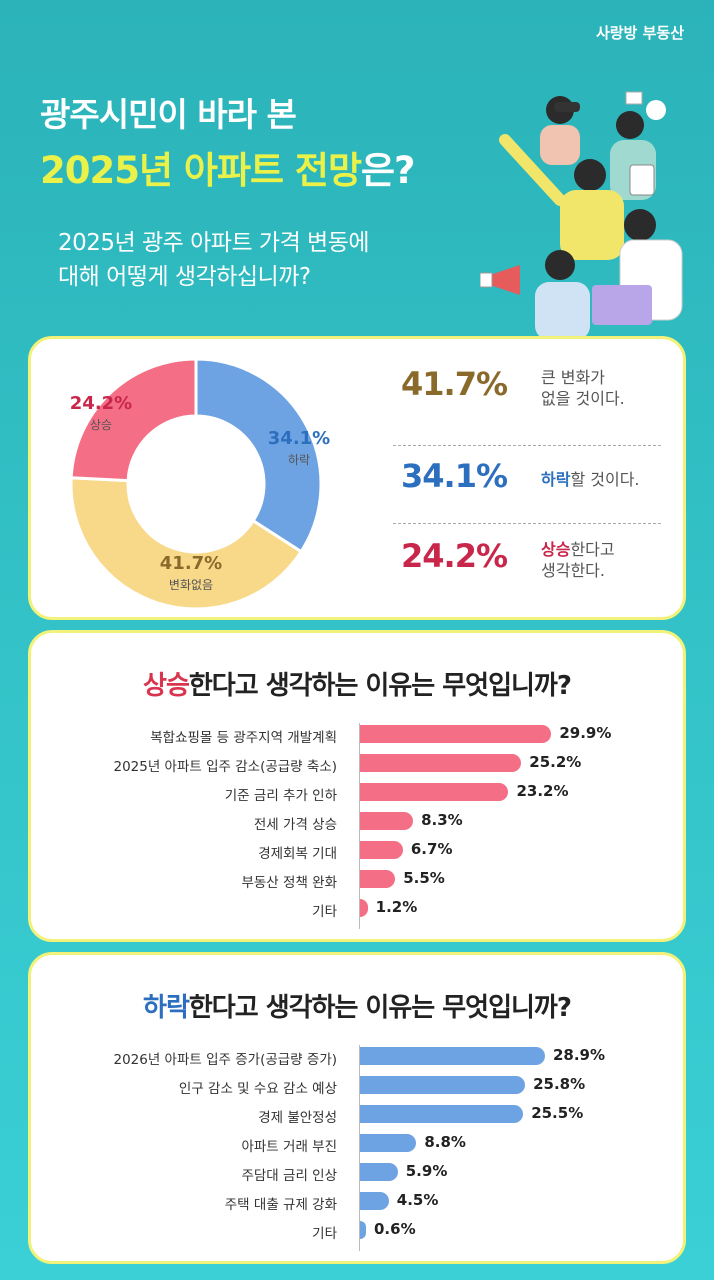  I want to click on brand-logo: 사랑방 부동산, so click(640, 32).